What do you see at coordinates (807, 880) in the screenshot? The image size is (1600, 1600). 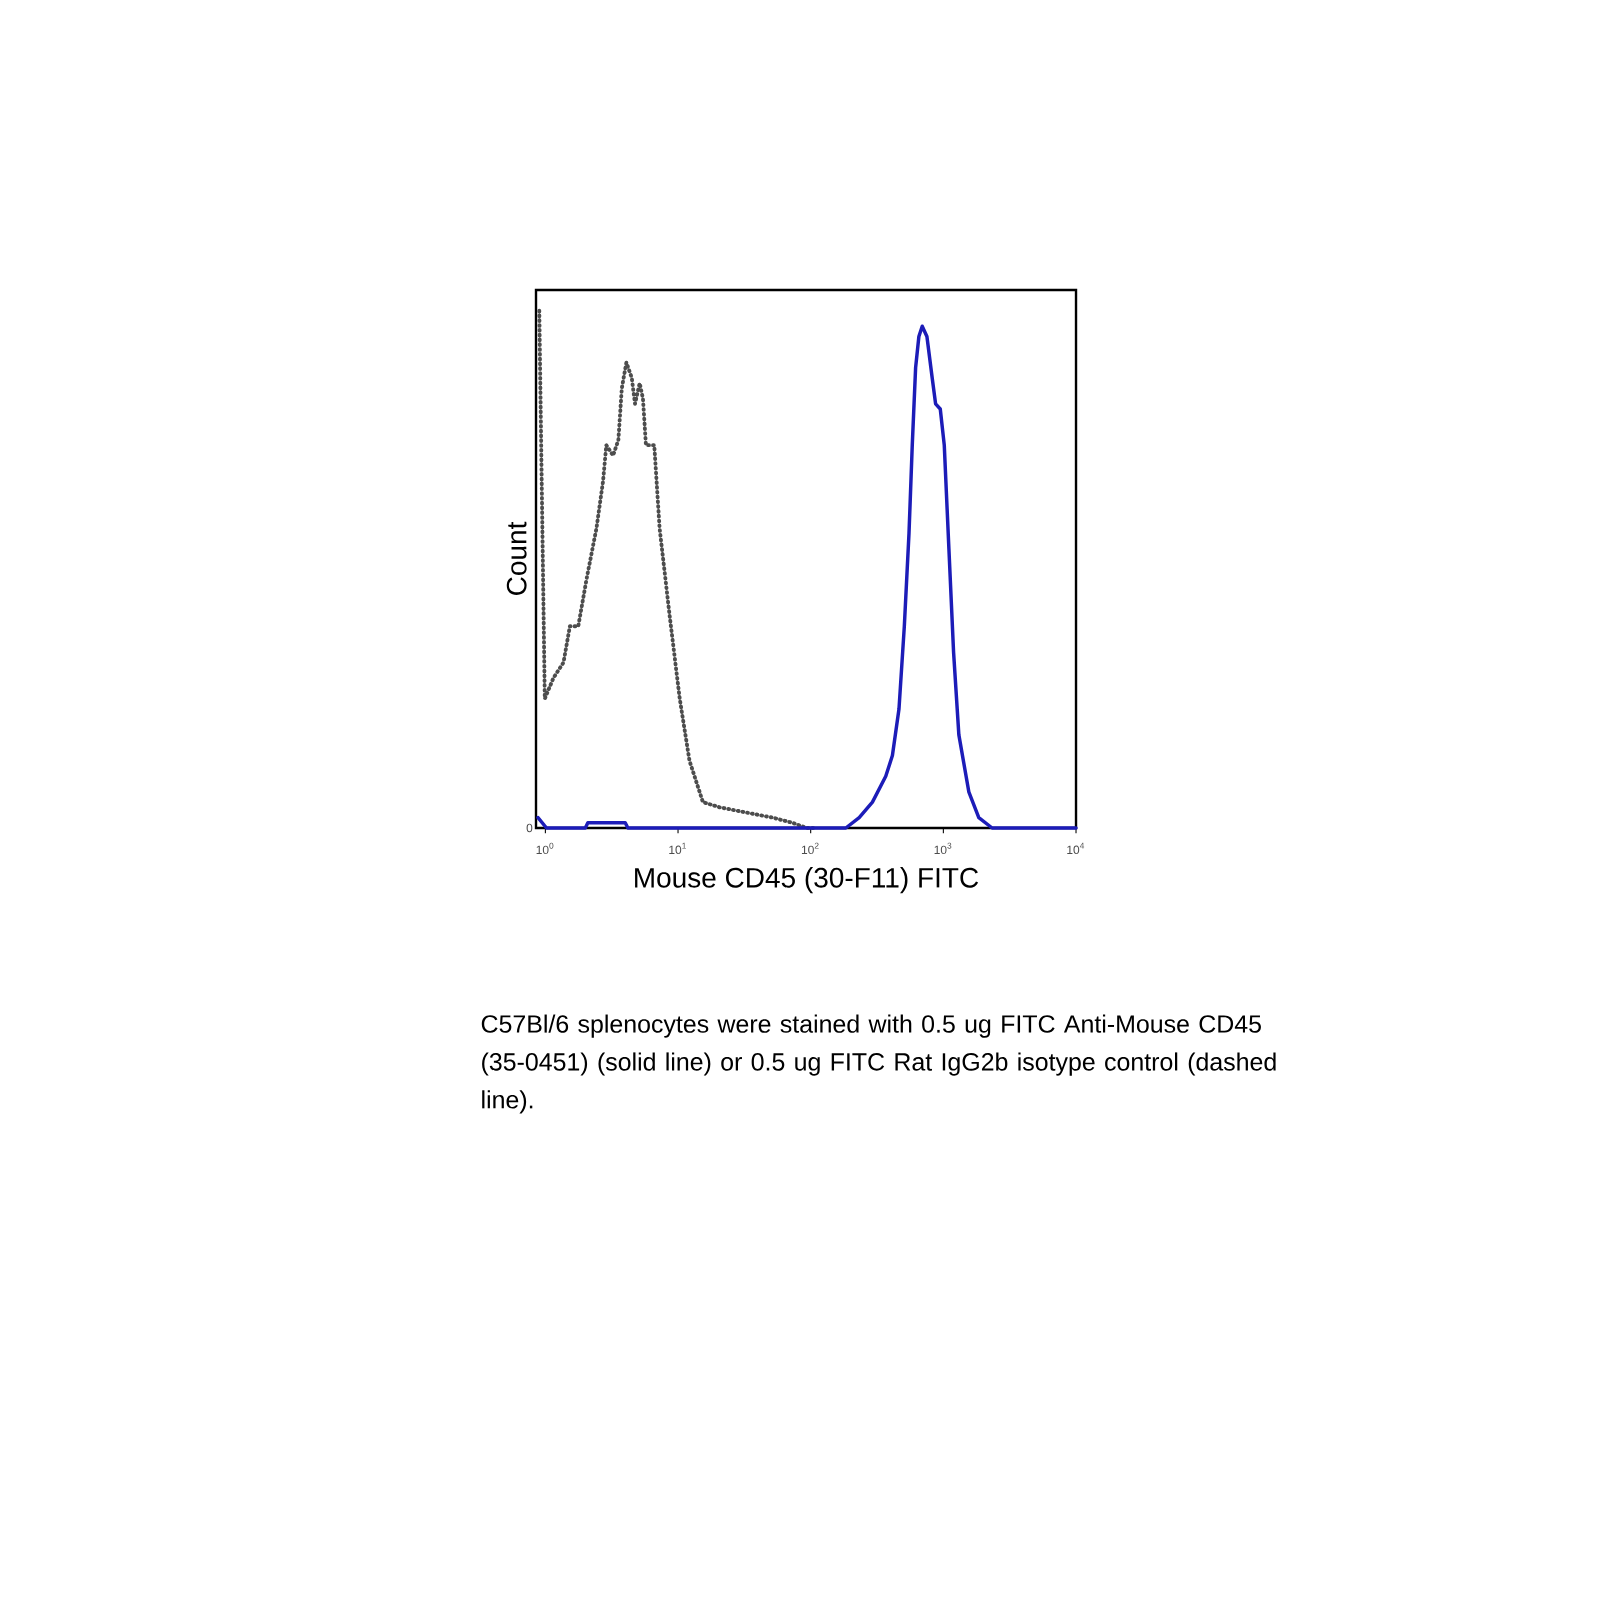 I see `x-axis-title: Mouse CD45 (30-F11) FITC` at bounding box center [807, 880].